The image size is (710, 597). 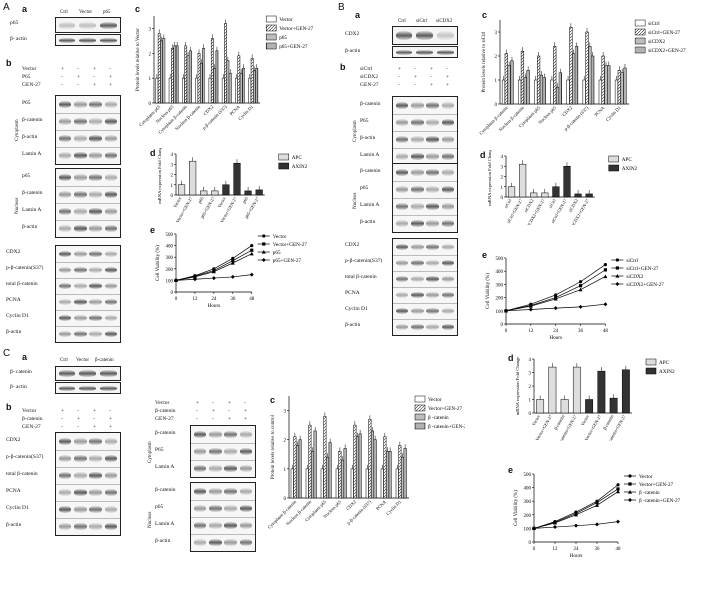 What do you see at coordinates (22, 473) in the screenshot?
I see `C-whole_rows-label-2: total β-catenin` at bounding box center [22, 473].